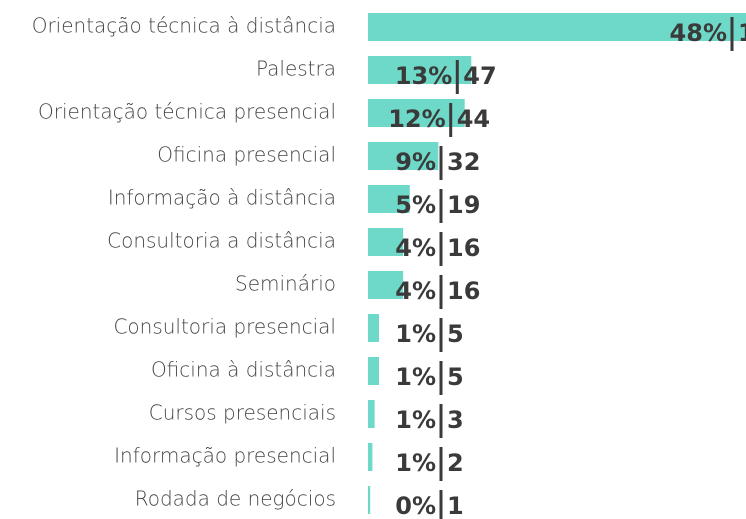 The height and width of the screenshot is (519, 746). What do you see at coordinates (285, 284) in the screenshot?
I see `category-label: Seminário` at bounding box center [285, 284].